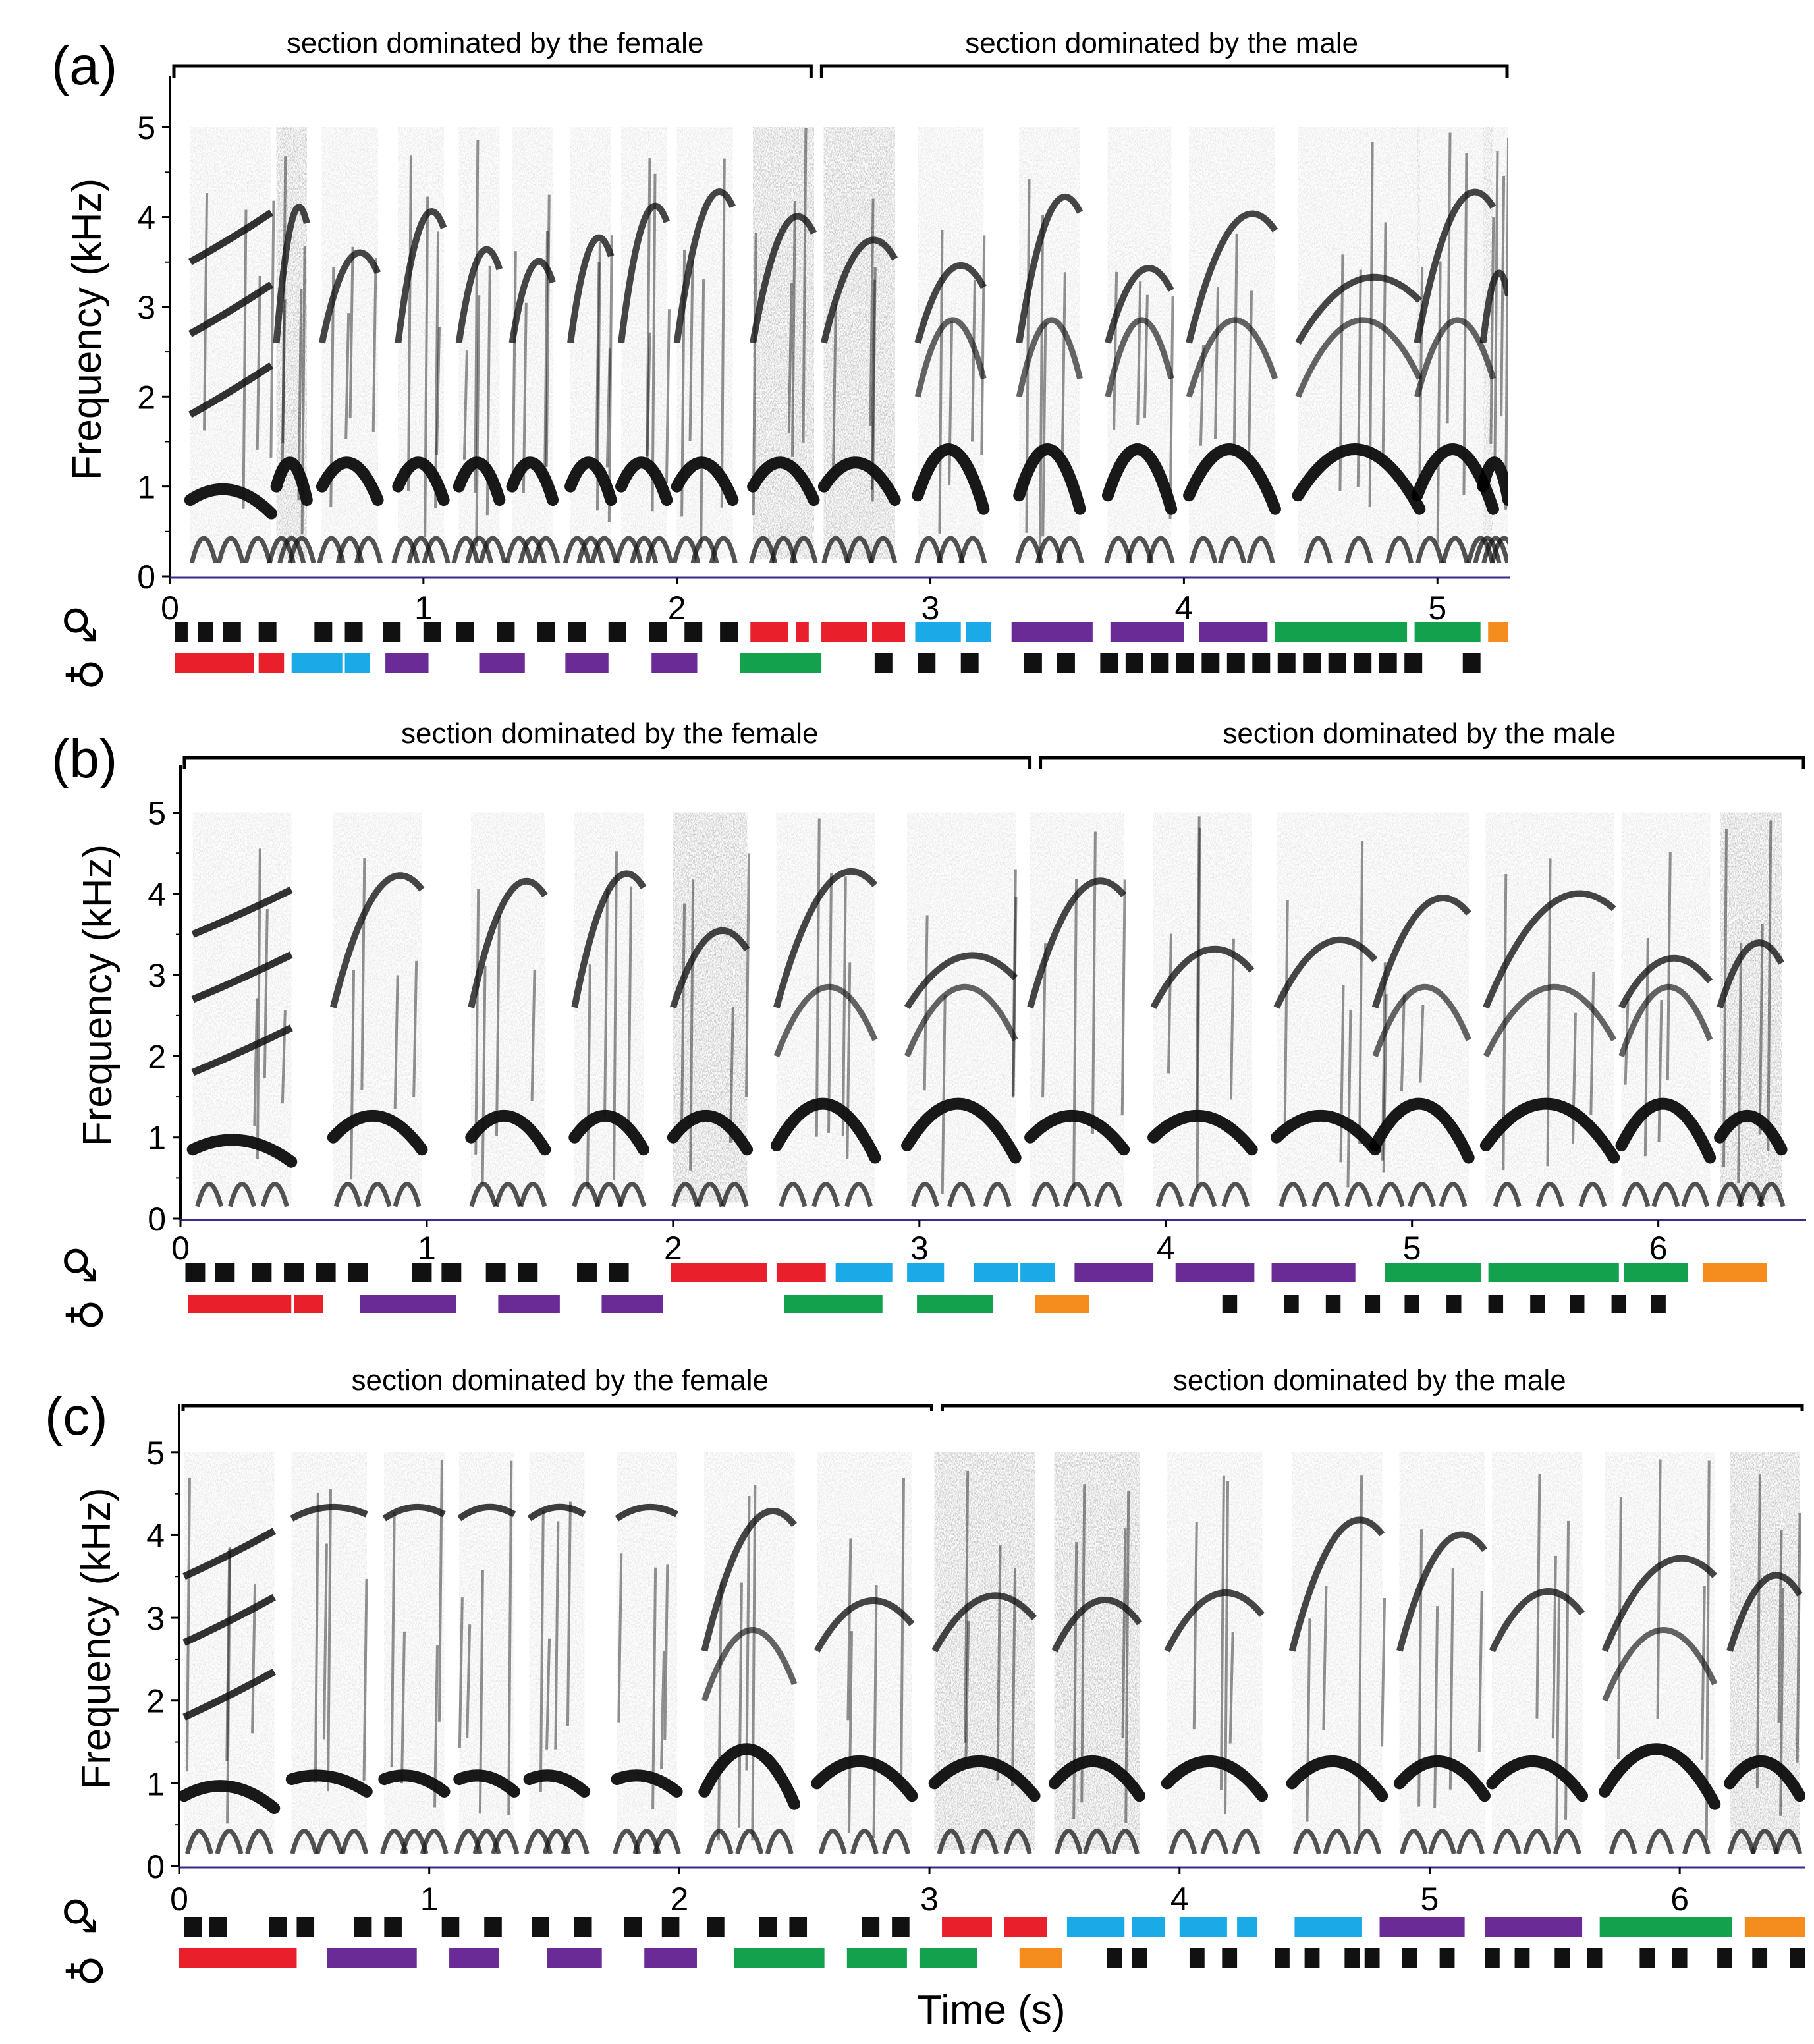 The height and width of the screenshot is (2044, 1814). Describe the element at coordinates (155, 1701) in the screenshot. I see `y-tick-label: 2` at that location.